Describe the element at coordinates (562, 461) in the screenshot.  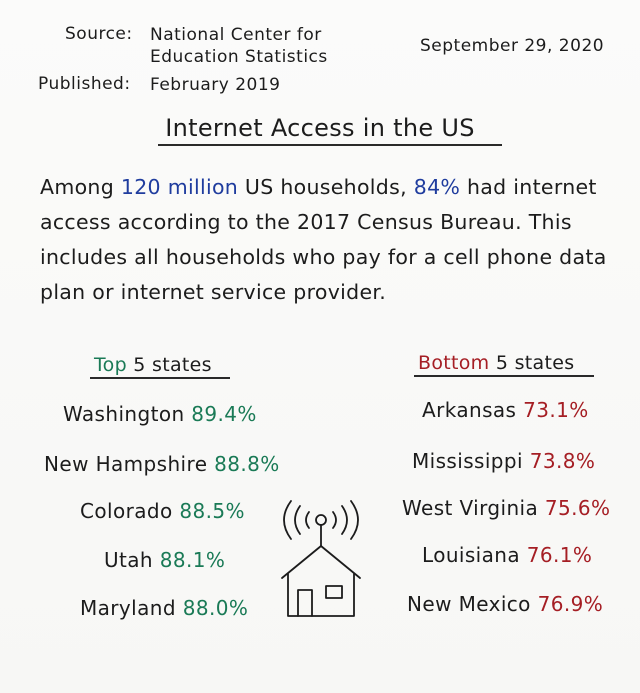
I see `bottom-value: 73.8%` at that location.